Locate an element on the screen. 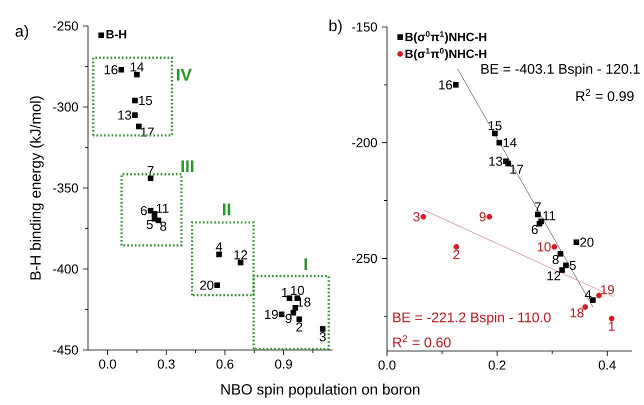 The image size is (644, 405). x-tick-label: 0.4 is located at coordinates (607, 365).